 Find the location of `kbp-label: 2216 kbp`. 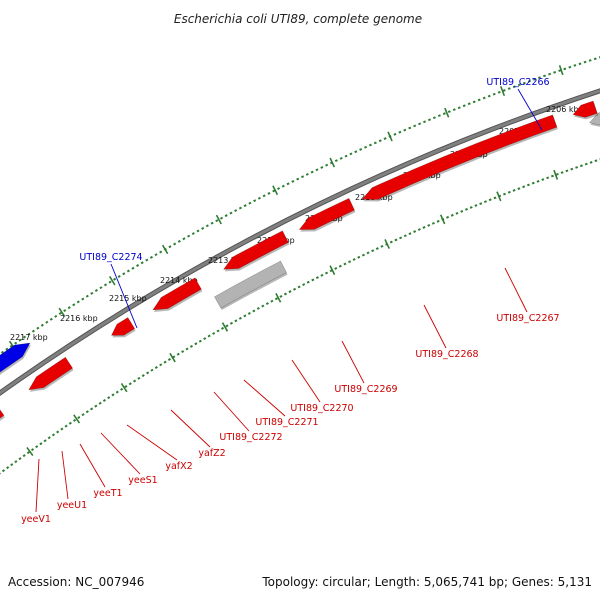

kbp-label: 2216 kbp is located at coordinates (79, 318).